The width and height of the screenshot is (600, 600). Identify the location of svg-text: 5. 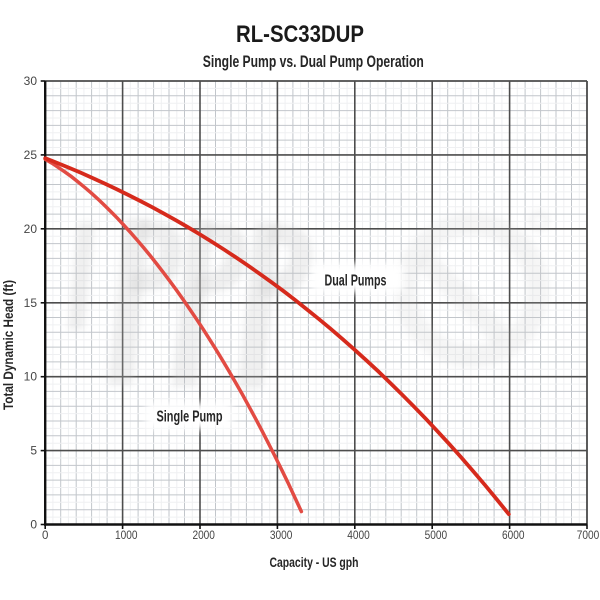
(33, 451).